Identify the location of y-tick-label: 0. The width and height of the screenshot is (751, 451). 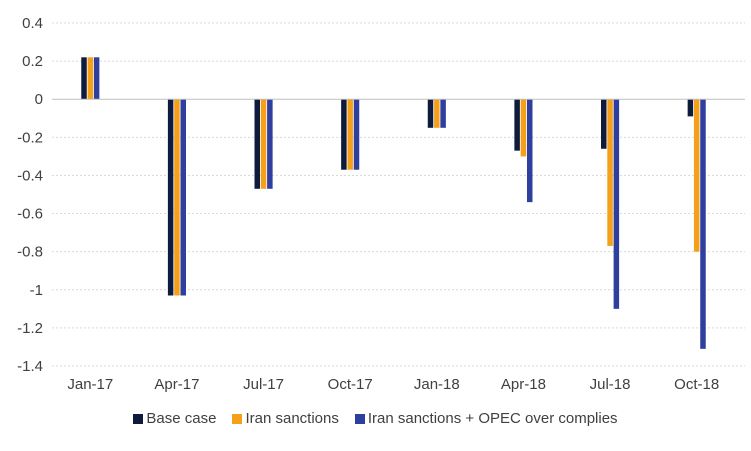
(39, 99).